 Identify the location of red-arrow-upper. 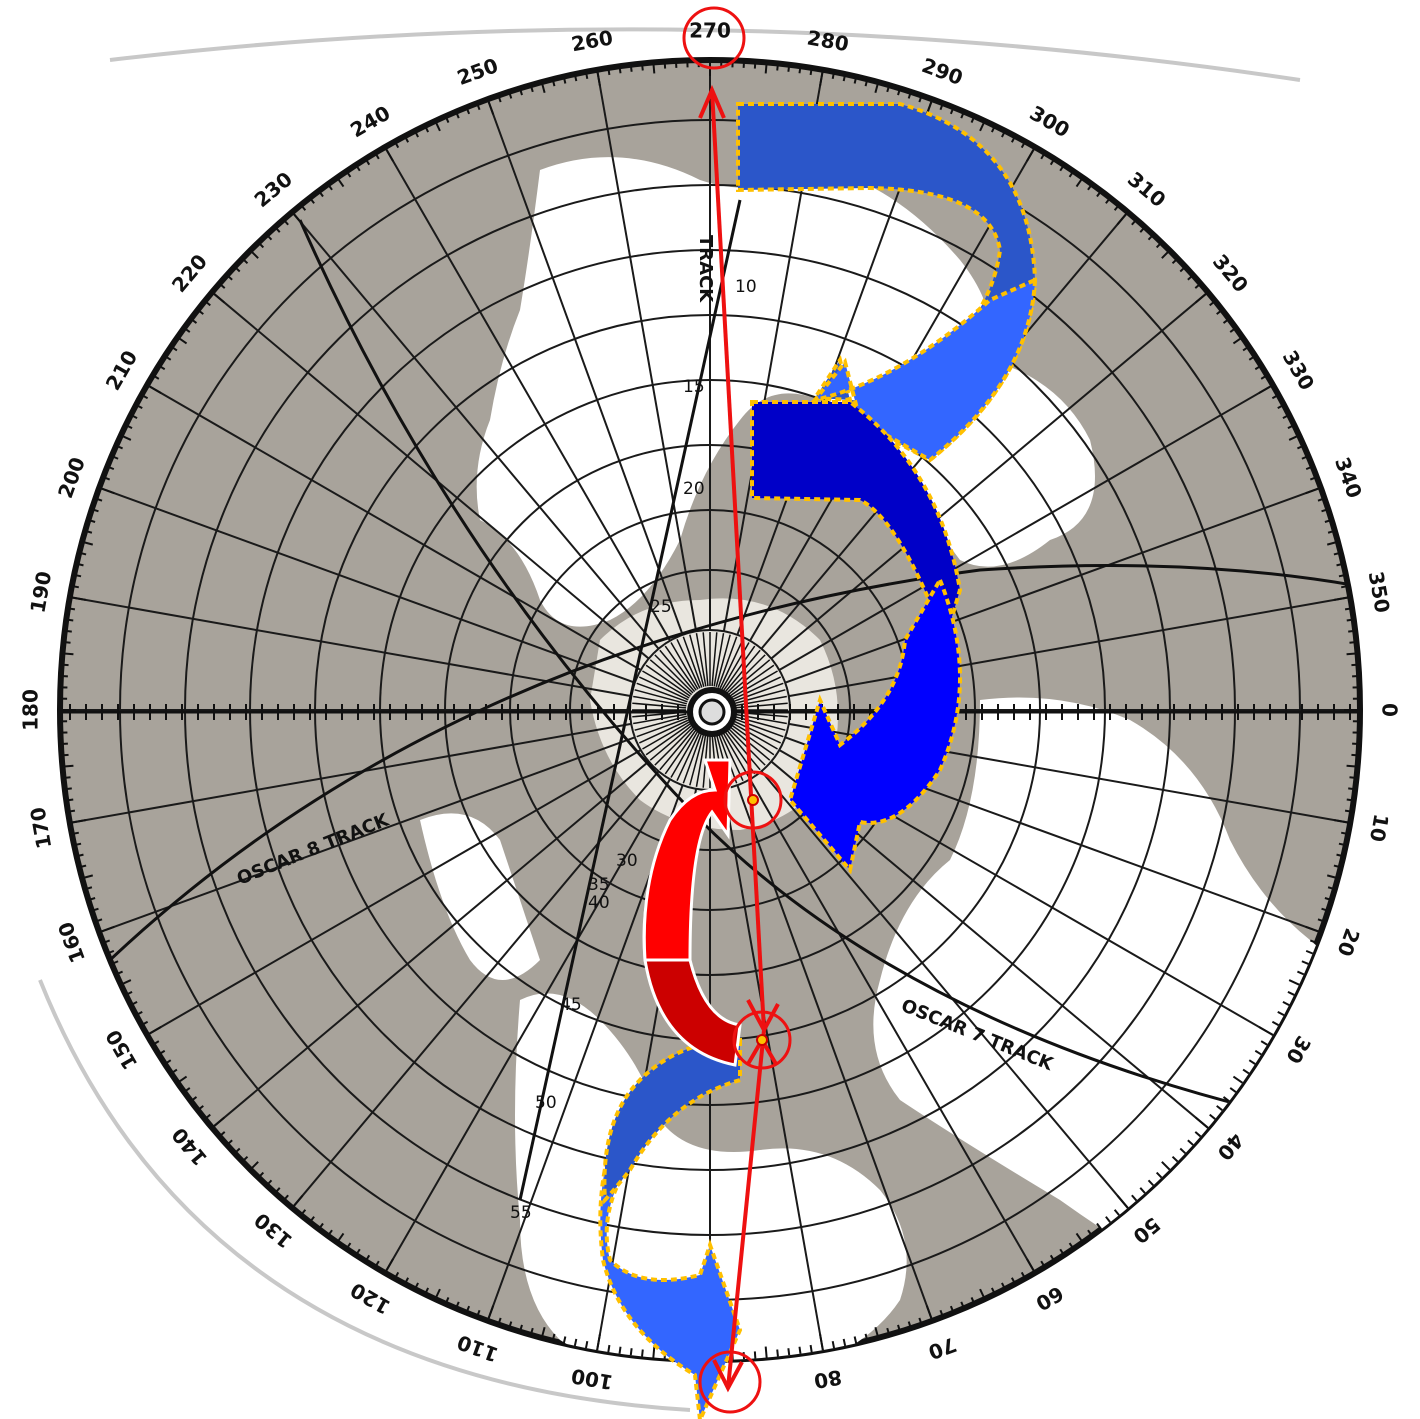
(687, 860).